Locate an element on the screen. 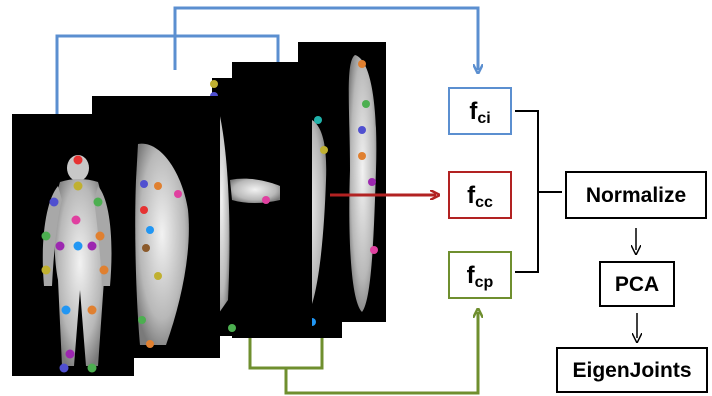  previous-frame-arrow is located at coordinates (381, 353).